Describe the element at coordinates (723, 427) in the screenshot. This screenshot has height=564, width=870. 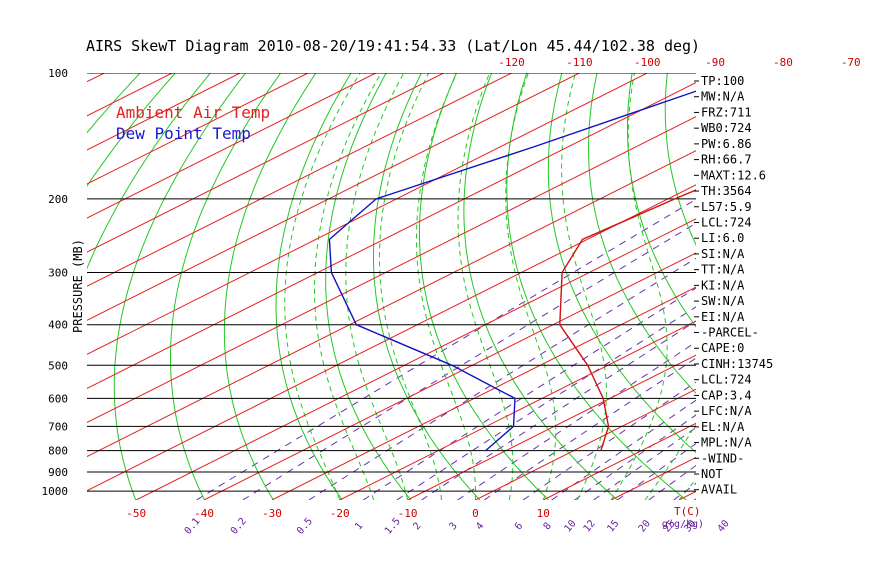
I see `indices-item: EL:N/A` at that location.